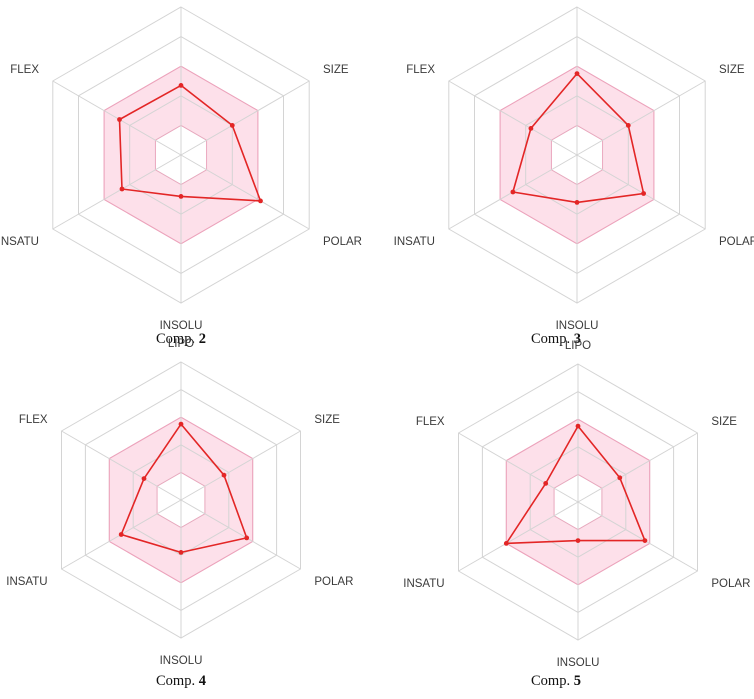 The height and width of the screenshot is (699, 754). What do you see at coordinates (577, 681) in the screenshot?
I see `caption-number: 5` at bounding box center [577, 681].